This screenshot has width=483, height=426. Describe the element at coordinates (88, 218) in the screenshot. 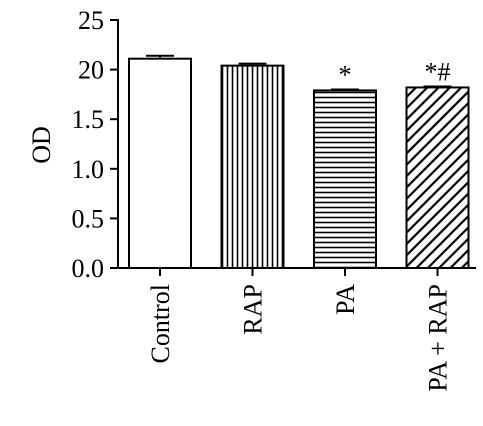

I see `y-tick-label: 0.5` at that location.